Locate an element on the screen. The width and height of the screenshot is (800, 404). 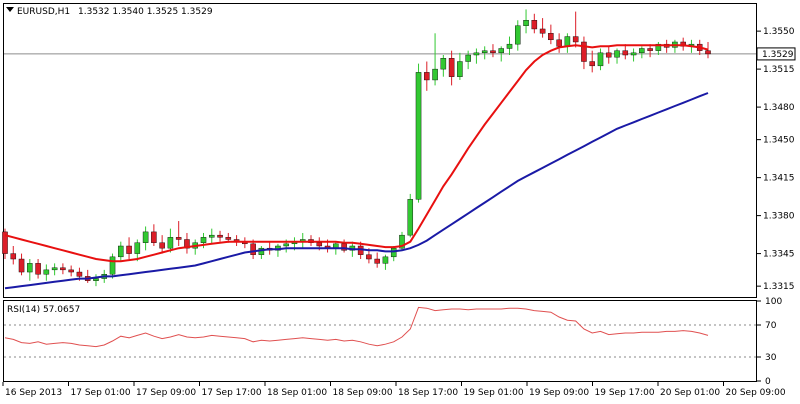
time-tick-label: 20 Sep 01:00 is located at coordinates (690, 393).